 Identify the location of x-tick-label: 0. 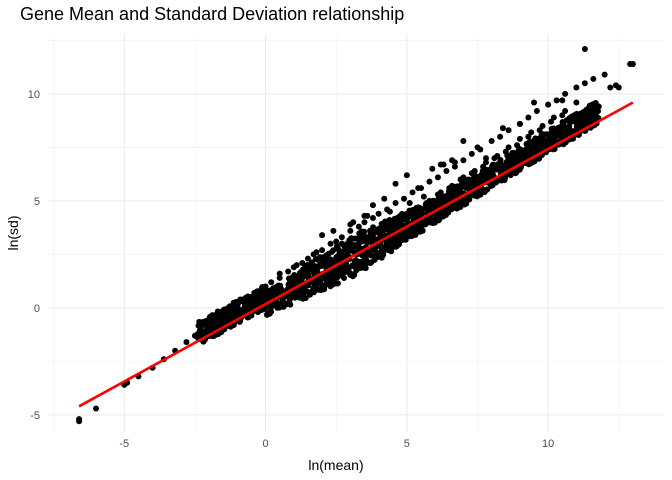
(266, 444).